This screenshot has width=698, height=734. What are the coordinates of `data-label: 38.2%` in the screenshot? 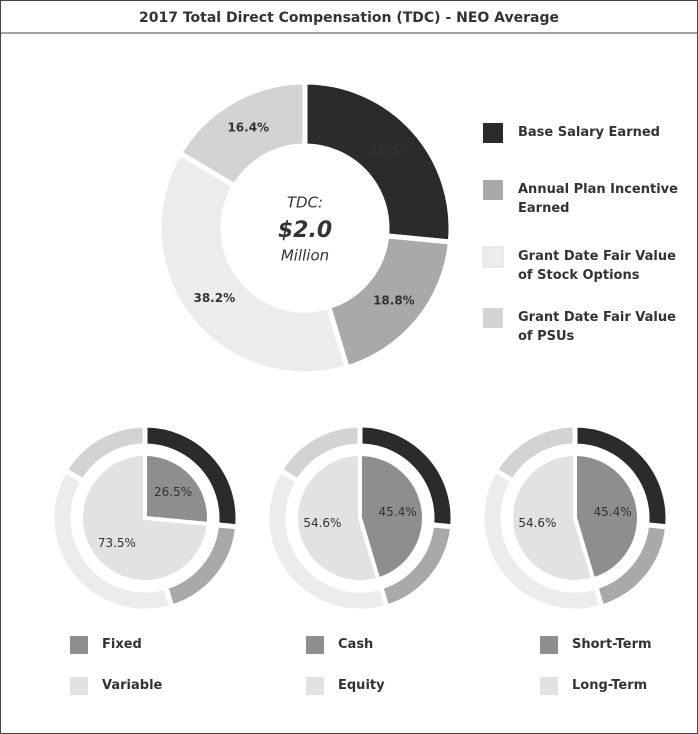 It's located at (214, 298).